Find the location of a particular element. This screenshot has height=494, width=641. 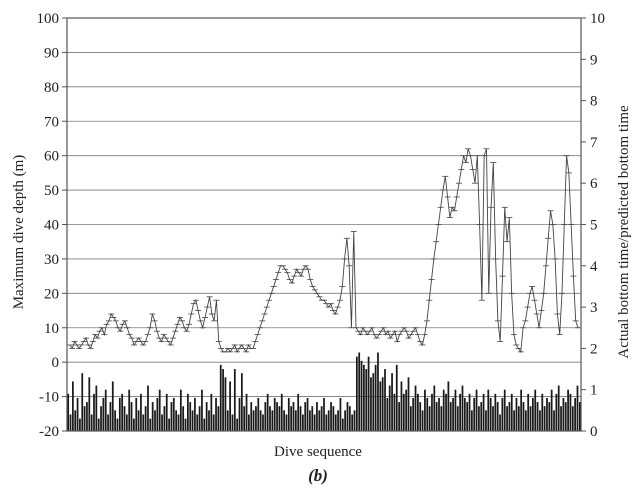

y2-axis-title: Actual bottom time/predicted bottom time is located at coordinates (624, 232).